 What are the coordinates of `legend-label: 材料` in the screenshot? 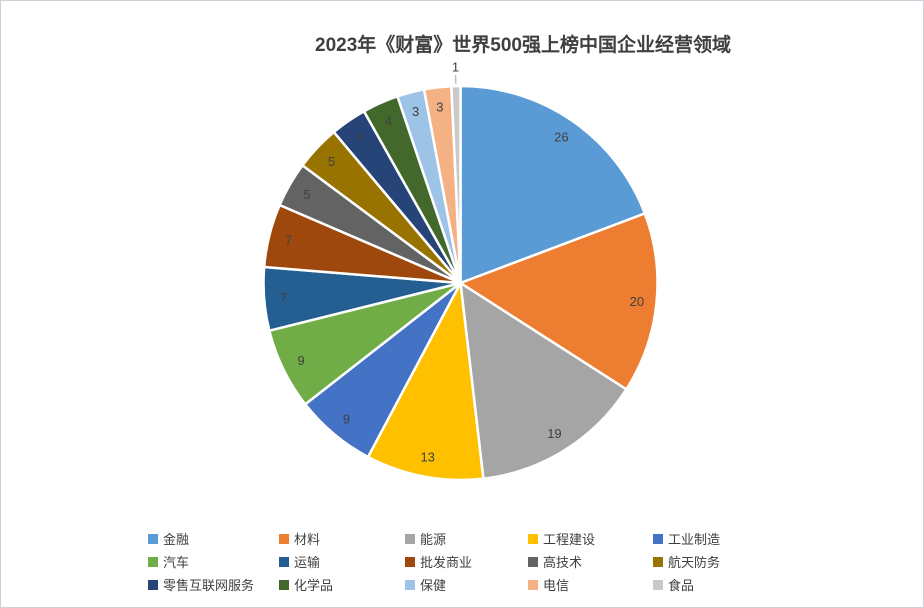 It's located at (307, 539).